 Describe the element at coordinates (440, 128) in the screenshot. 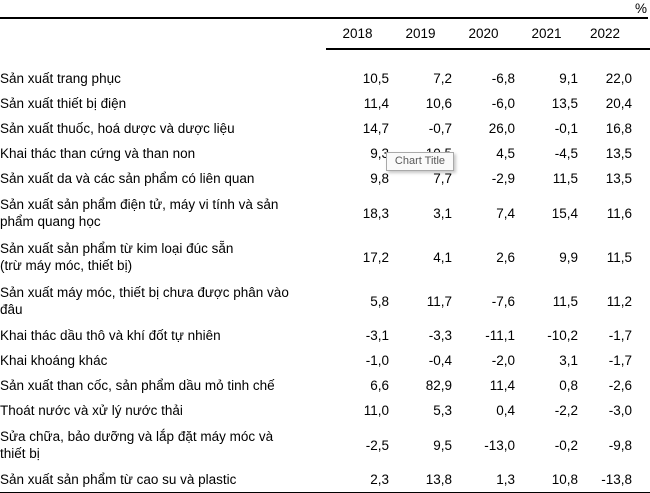

I see `value-cell: -0,7` at that location.